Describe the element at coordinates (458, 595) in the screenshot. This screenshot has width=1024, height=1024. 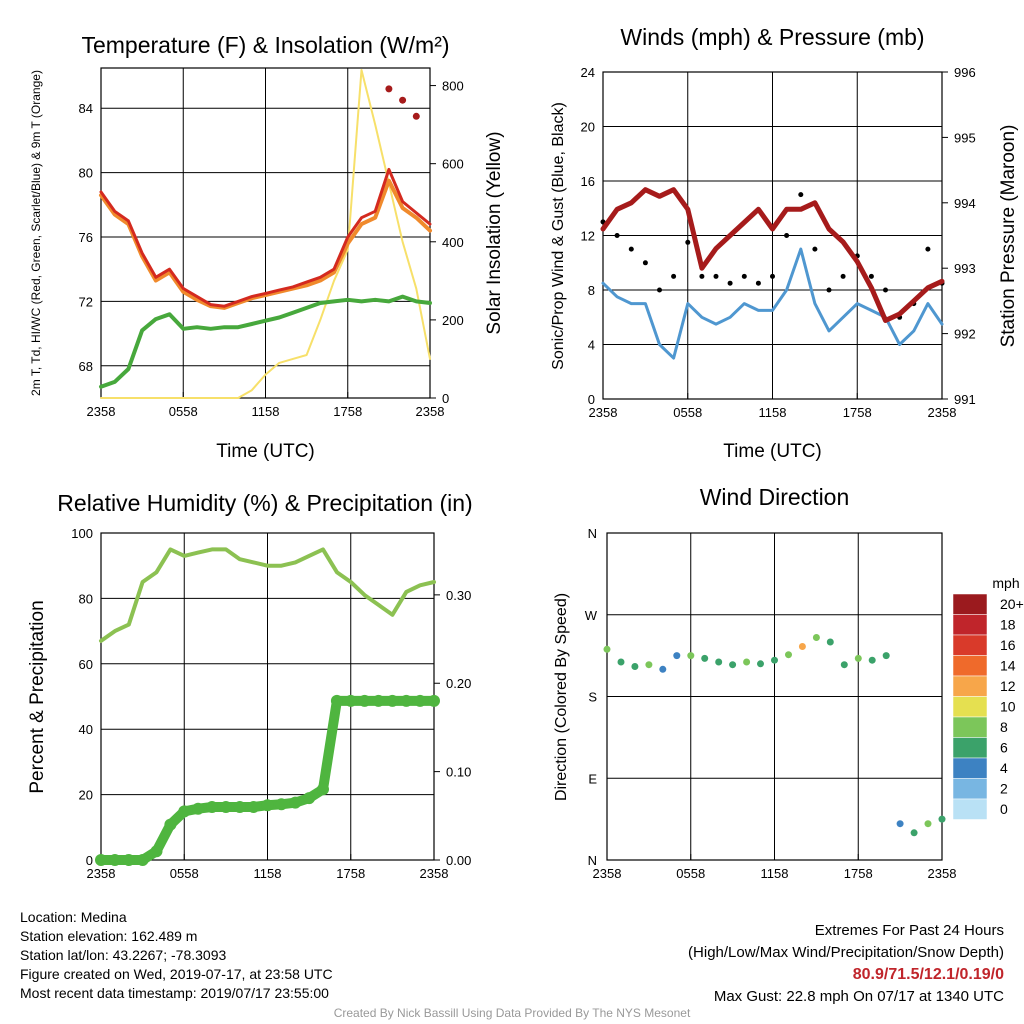
I see `y2-tick-label: 0.30` at that location.